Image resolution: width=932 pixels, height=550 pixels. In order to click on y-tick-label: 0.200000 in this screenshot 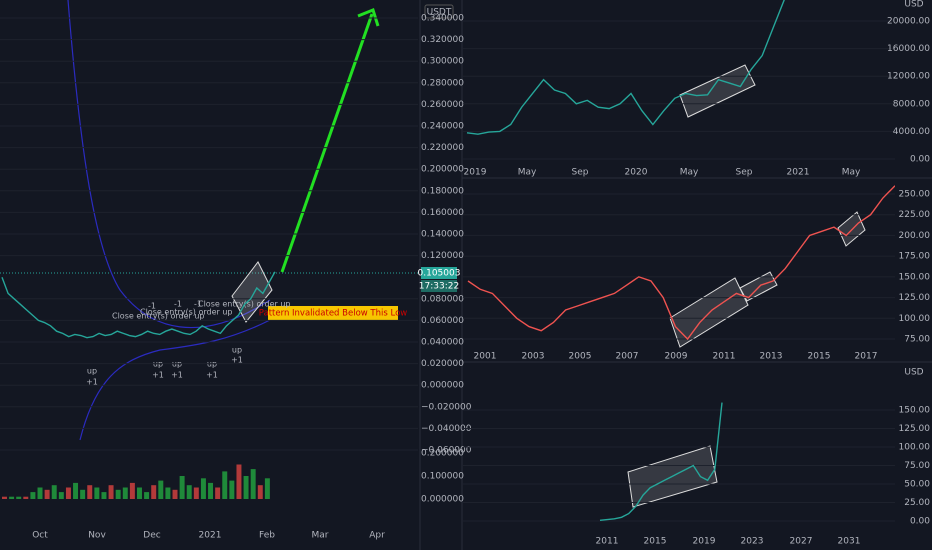, I will do `click(442, 170)`.